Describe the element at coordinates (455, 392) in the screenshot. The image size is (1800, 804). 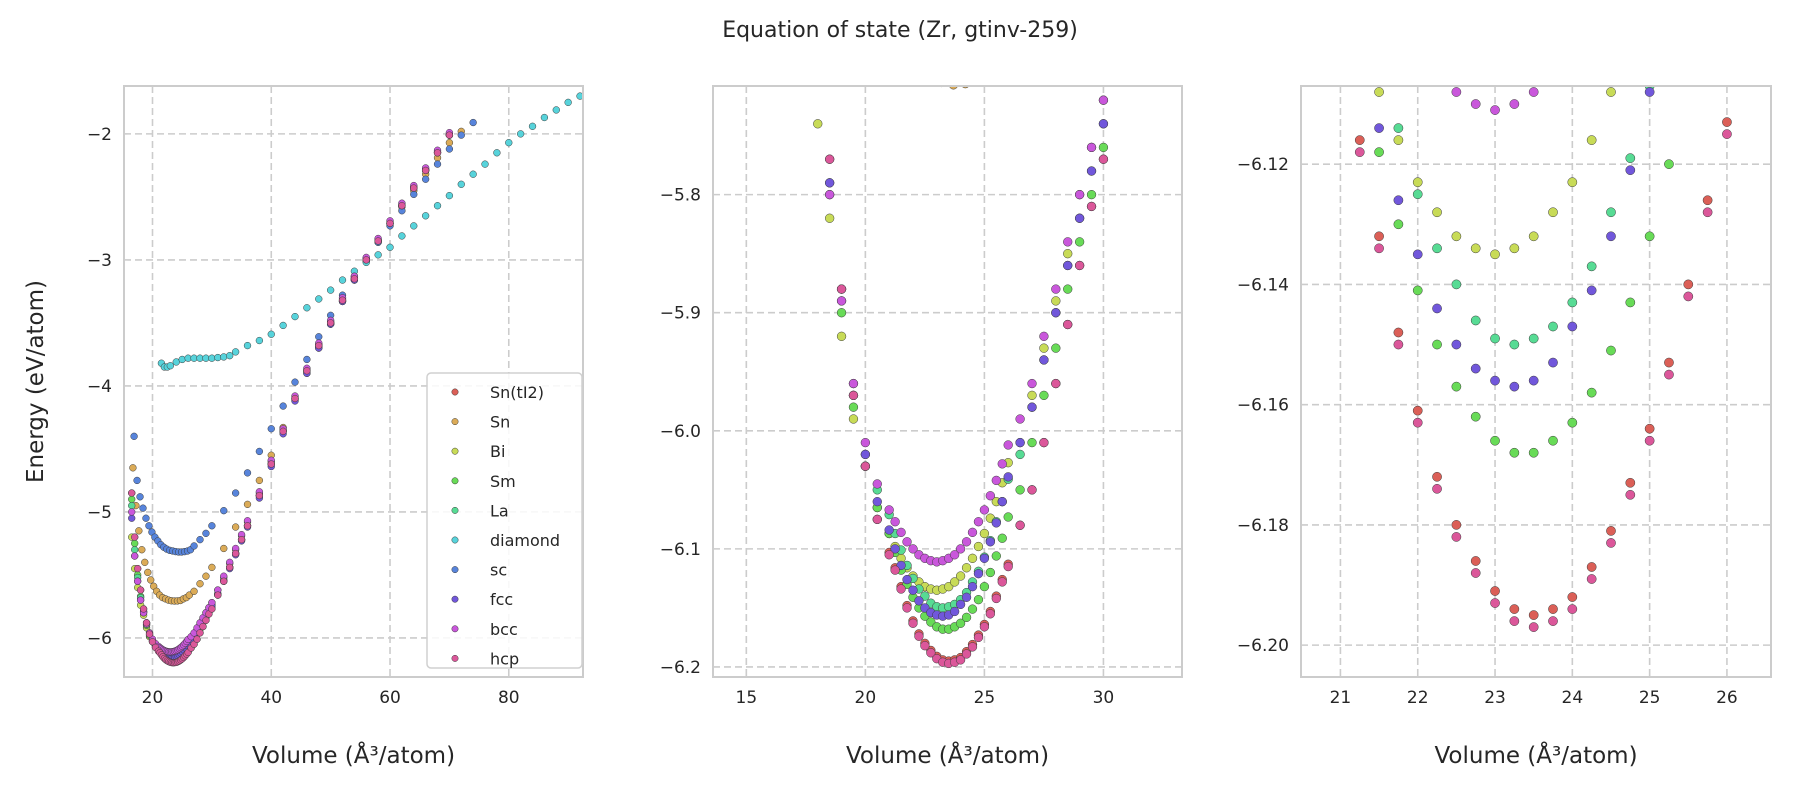
I see `legend-marker-Sn(tI2)` at that location.